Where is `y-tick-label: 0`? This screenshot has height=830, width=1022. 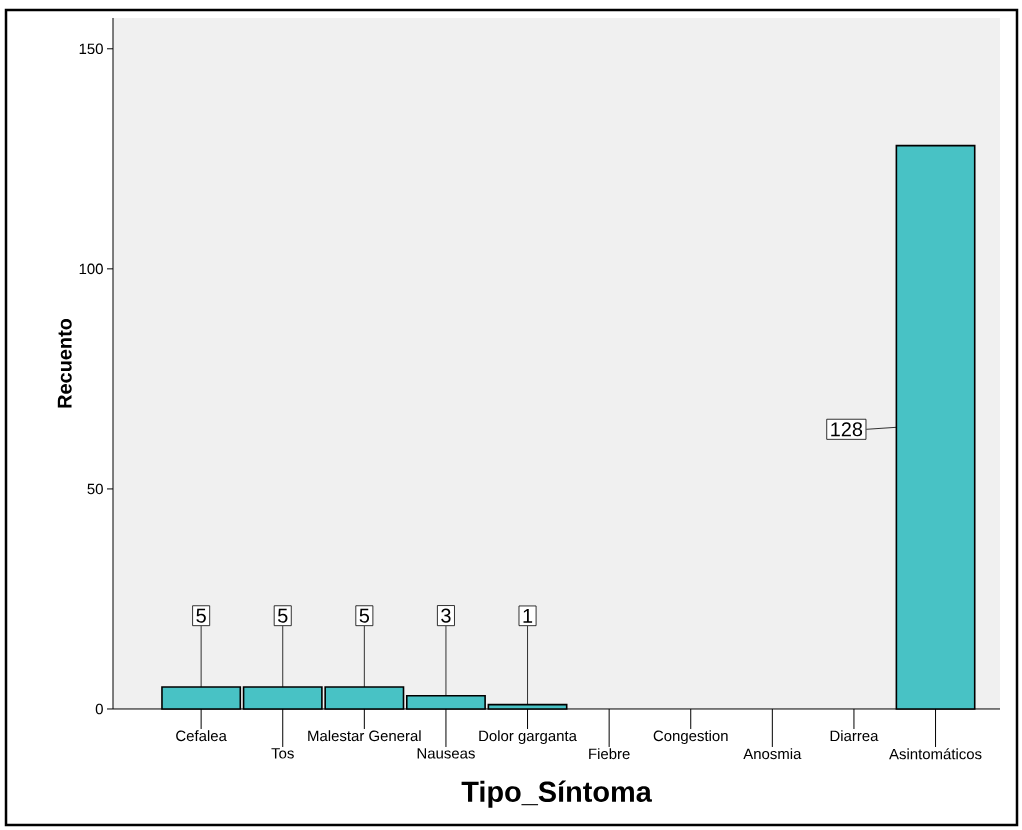
y-tick-label: 0 is located at coordinates (99, 709).